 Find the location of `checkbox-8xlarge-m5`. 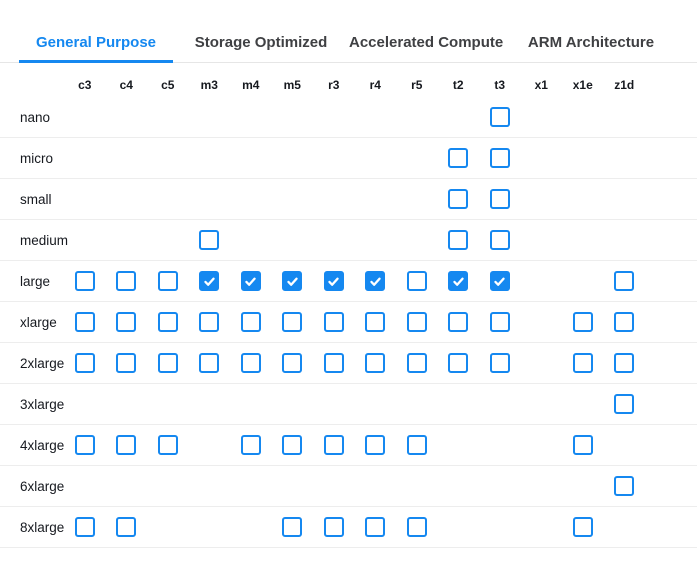

checkbox-8xlarge-m5 is located at coordinates (292, 527).